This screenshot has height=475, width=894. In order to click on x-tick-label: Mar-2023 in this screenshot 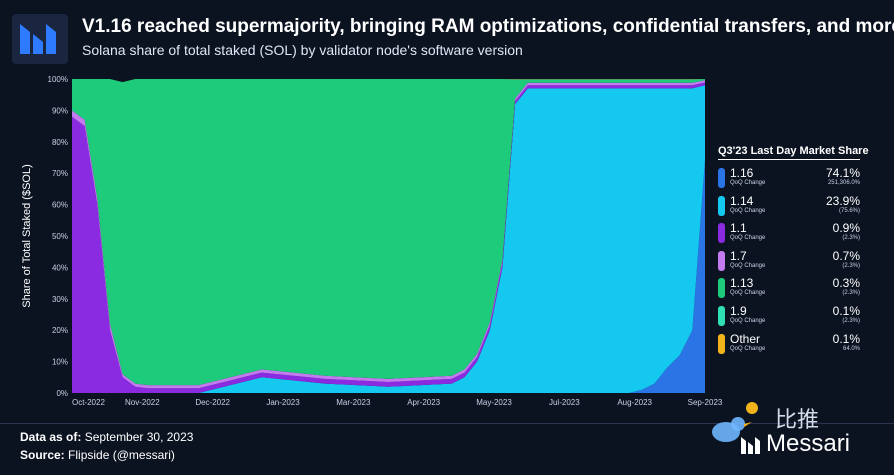, I will do `click(353, 402)`.